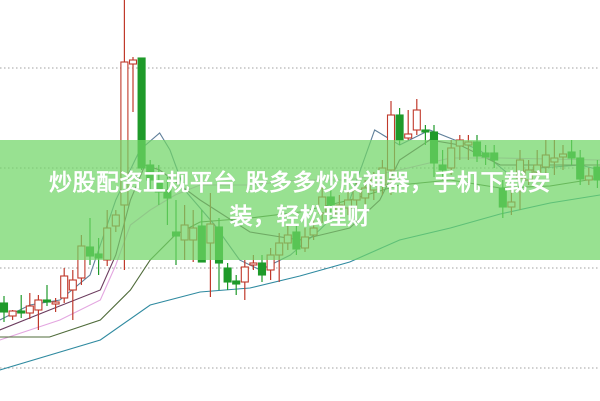  I want to click on banner-line-2: 装，轻松理财, so click(300, 217).